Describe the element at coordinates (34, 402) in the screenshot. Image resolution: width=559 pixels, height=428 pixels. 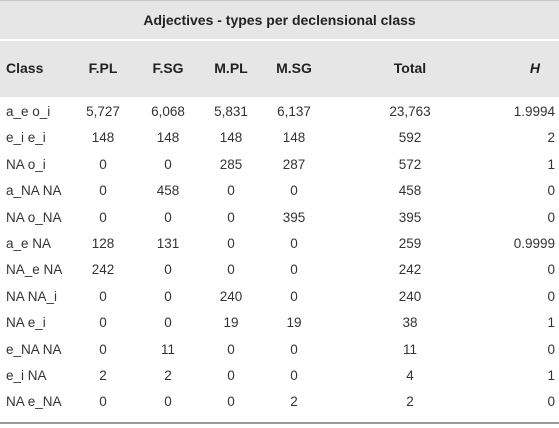
I see `cell-class: NA e_NA` at that location.